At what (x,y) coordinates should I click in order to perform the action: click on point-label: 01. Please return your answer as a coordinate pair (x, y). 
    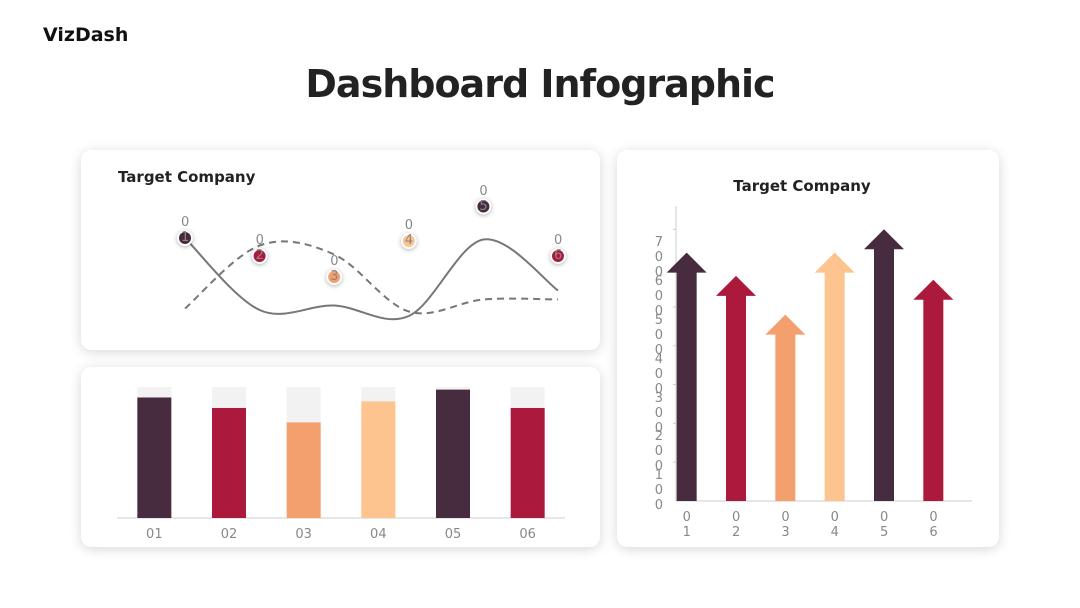
    Looking at the image, I should click on (185, 230).